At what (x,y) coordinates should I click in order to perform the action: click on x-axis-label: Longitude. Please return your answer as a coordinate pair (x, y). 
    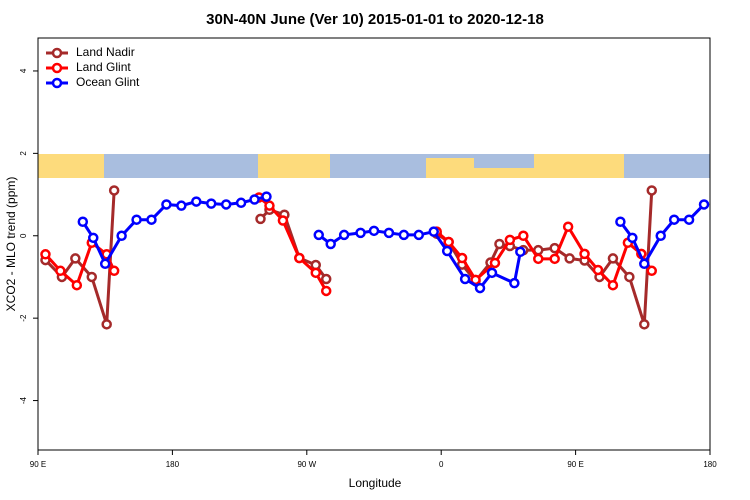
    Looking at the image, I should click on (375, 483).